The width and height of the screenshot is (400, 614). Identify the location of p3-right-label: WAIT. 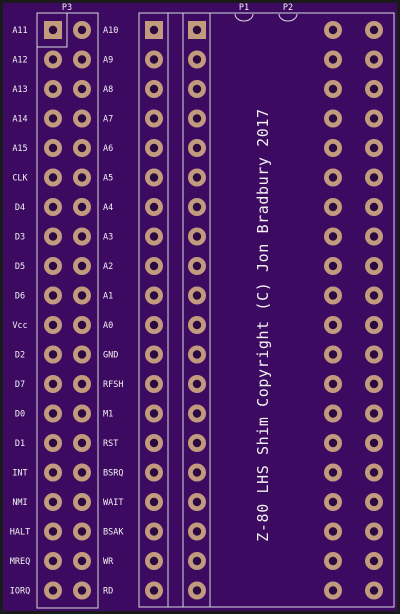
(113, 503).